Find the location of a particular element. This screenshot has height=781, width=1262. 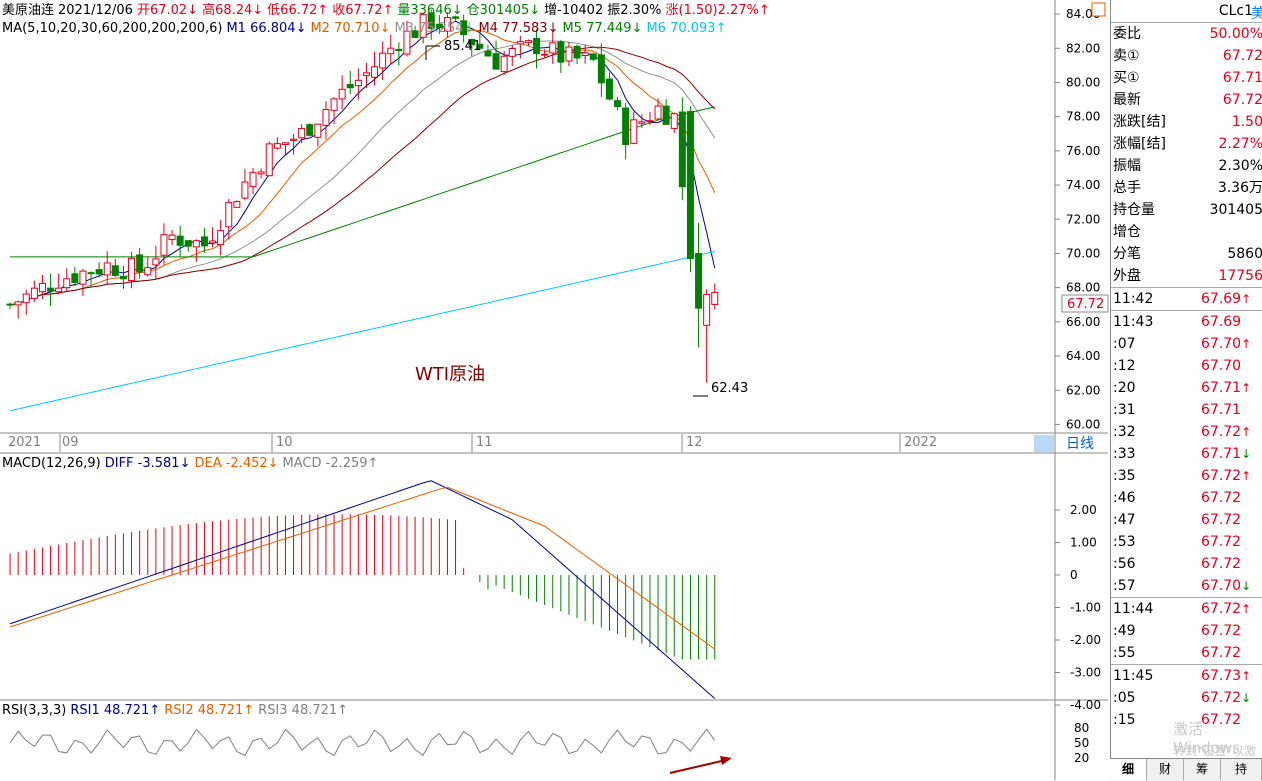

tab-detail: 细 is located at coordinates (1128, 769).